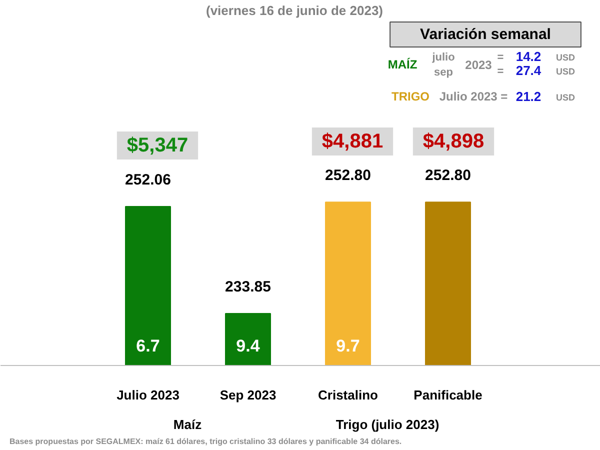  Describe the element at coordinates (485, 34) in the screenshot. I see `text: Variación semanal` at that location.